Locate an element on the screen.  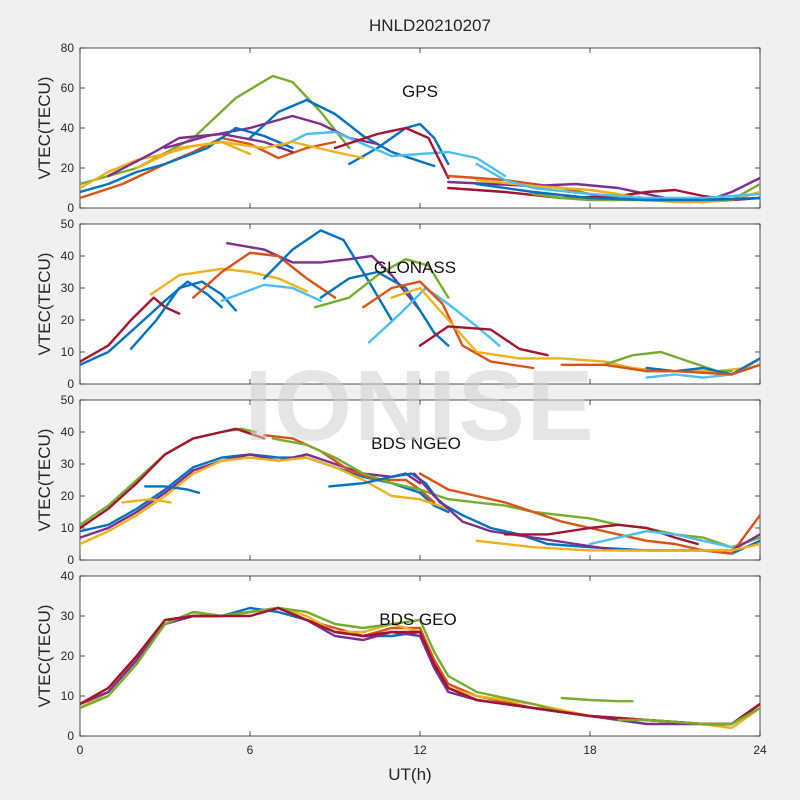
y-tick-label-bds-geo-20: 20 is located at coordinates (68, 656).